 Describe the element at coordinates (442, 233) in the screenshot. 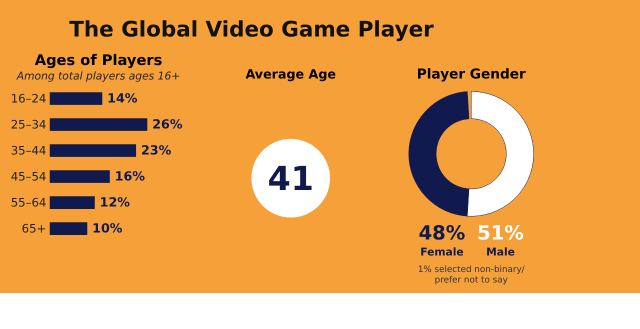

I see `data-label: 48%` at that location.